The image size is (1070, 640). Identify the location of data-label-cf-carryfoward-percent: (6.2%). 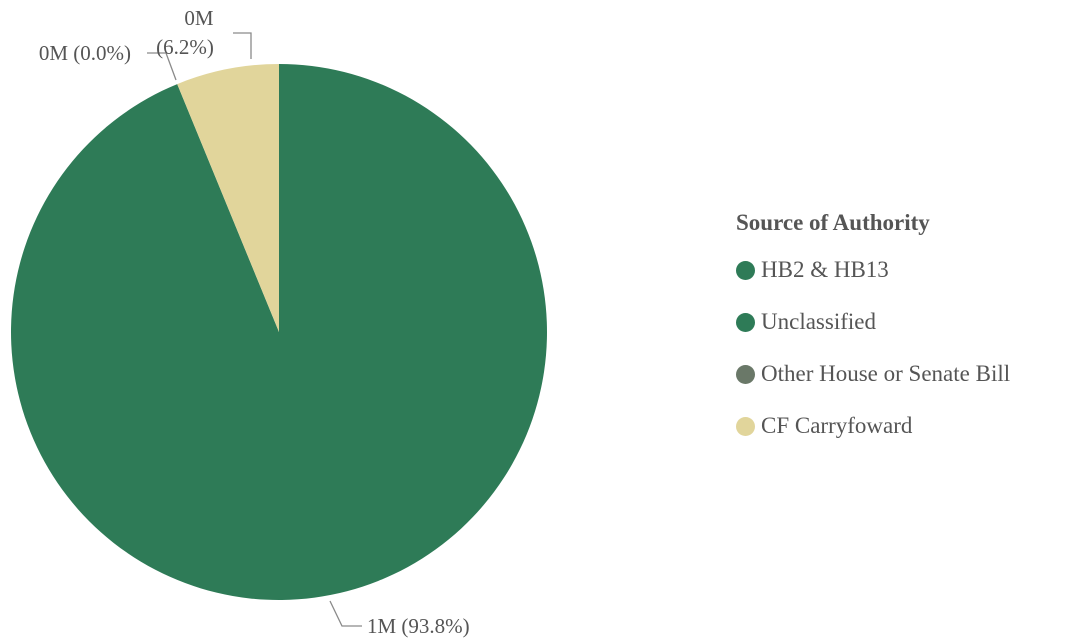
(185, 47).